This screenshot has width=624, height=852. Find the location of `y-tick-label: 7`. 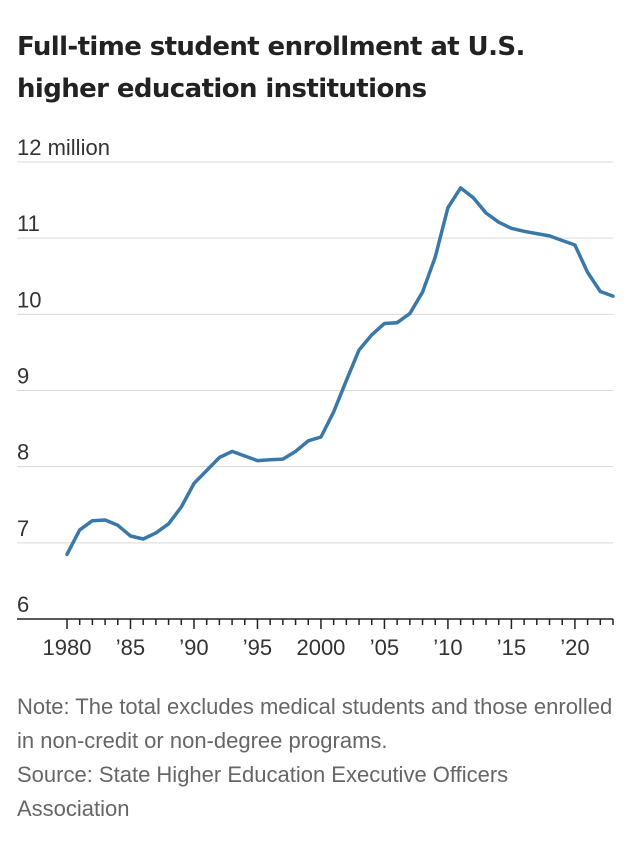

y-tick-label: 7 is located at coordinates (23, 528).